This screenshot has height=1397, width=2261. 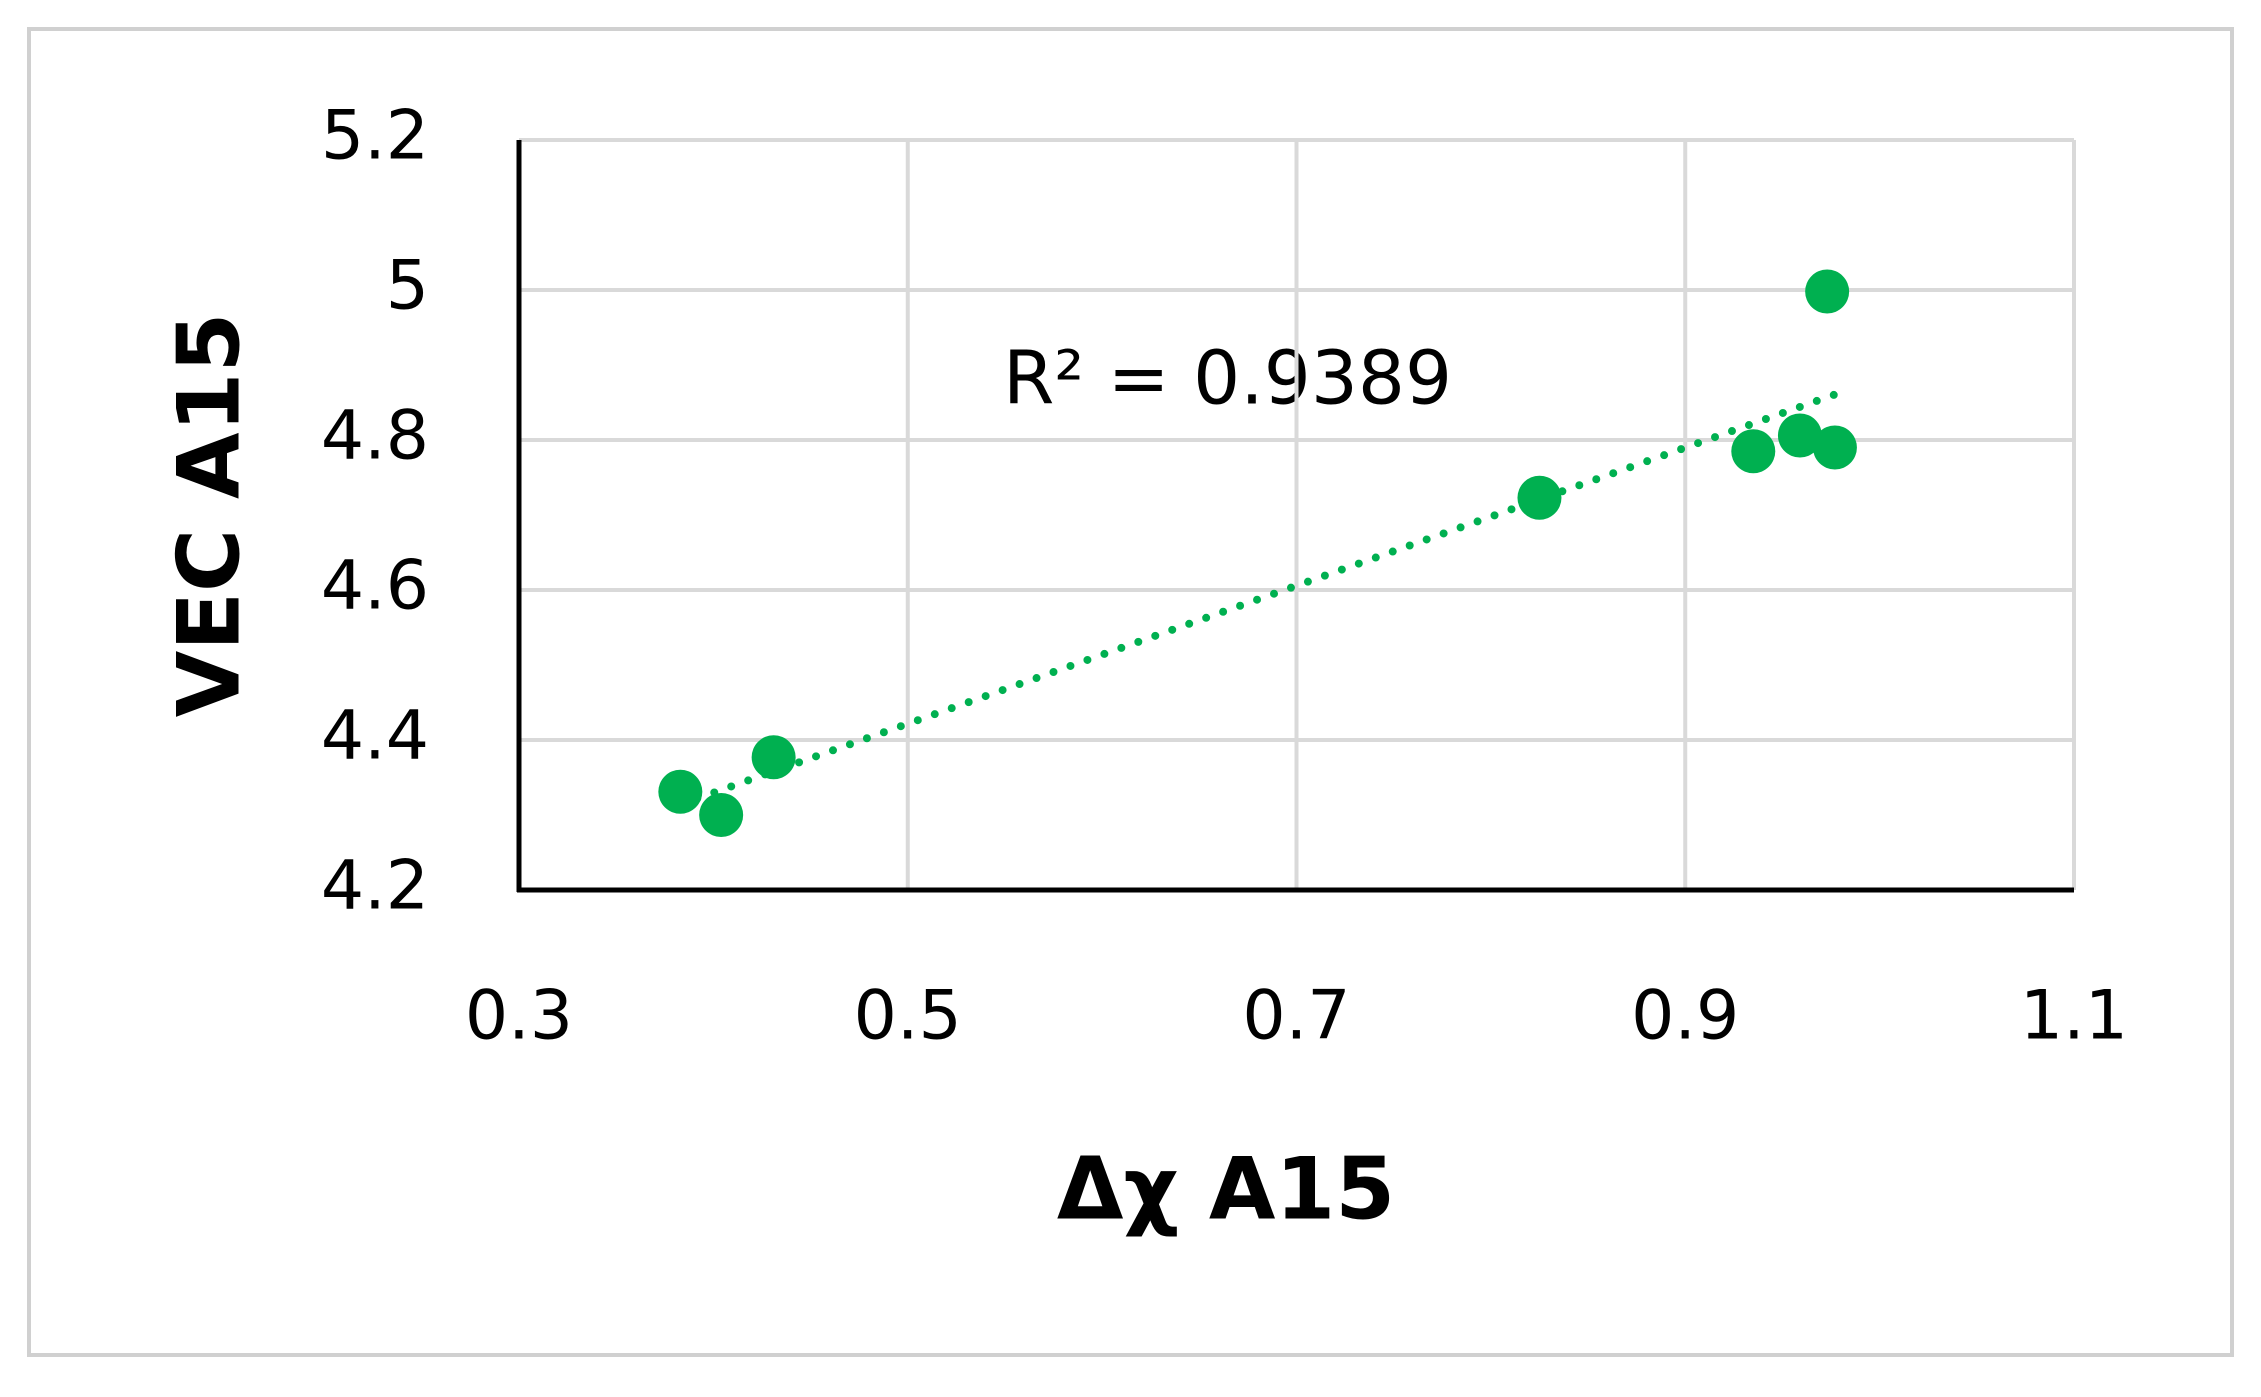 What do you see at coordinates (375, 586) in the screenshot?
I see `y-tick-label: 4.6` at bounding box center [375, 586].